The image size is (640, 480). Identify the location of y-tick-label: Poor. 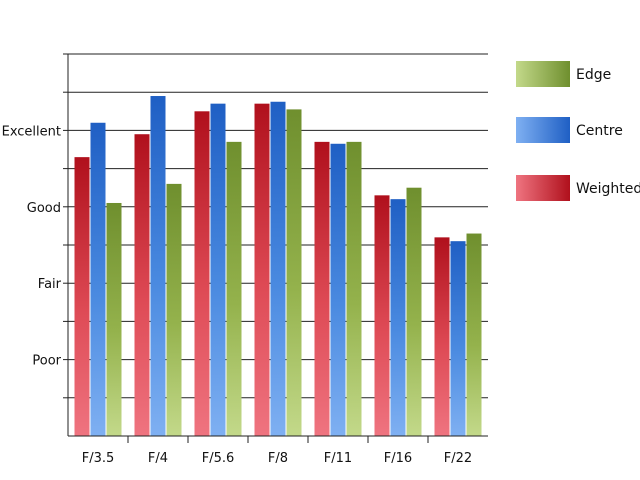
(46, 361).